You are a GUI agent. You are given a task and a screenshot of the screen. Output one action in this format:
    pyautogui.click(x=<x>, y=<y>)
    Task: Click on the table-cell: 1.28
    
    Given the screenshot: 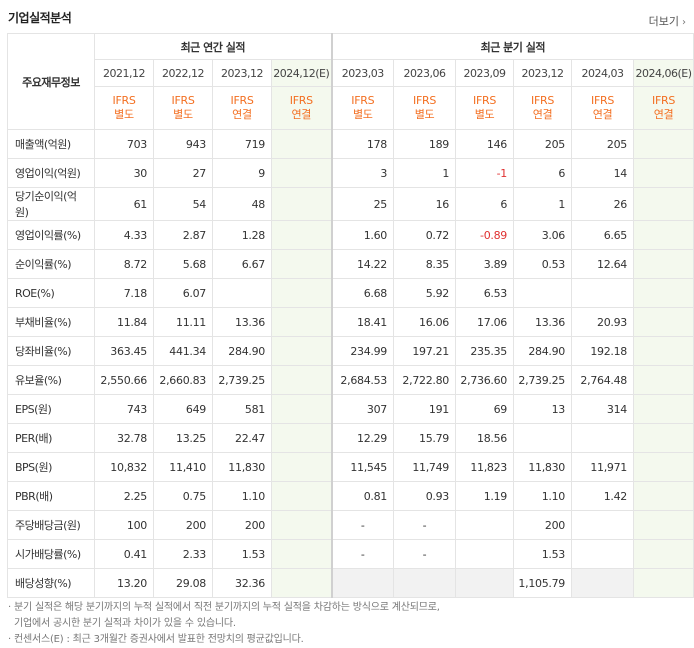 What is the action you would take?
    pyautogui.click(x=242, y=235)
    